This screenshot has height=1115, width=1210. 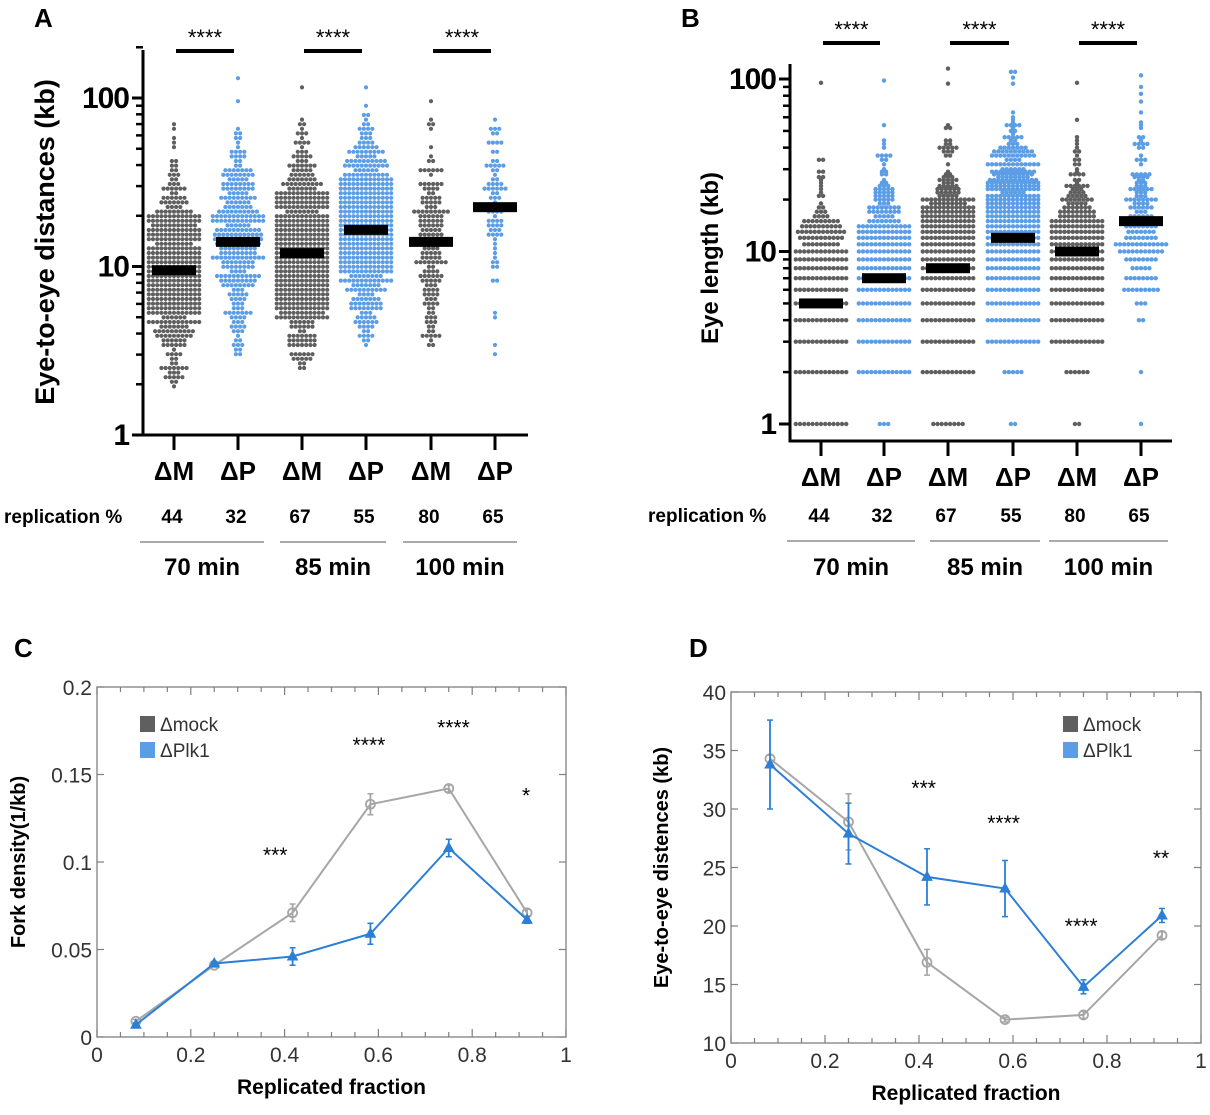 I want to click on category-label: ΔP, so click(x=1141, y=477).